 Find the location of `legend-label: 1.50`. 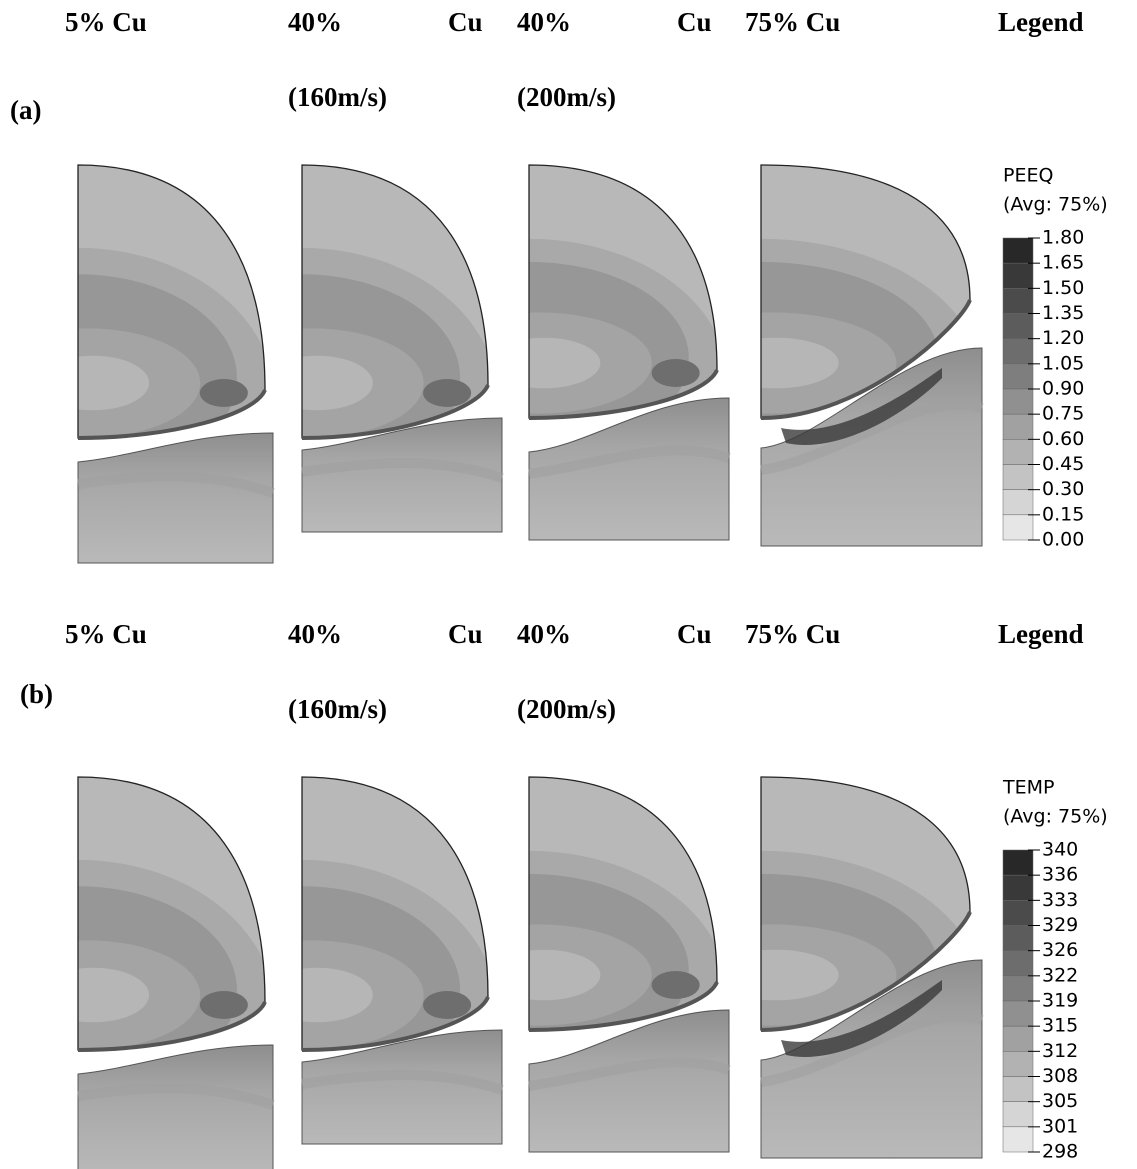

legend-label: 1.50 is located at coordinates (1063, 288).